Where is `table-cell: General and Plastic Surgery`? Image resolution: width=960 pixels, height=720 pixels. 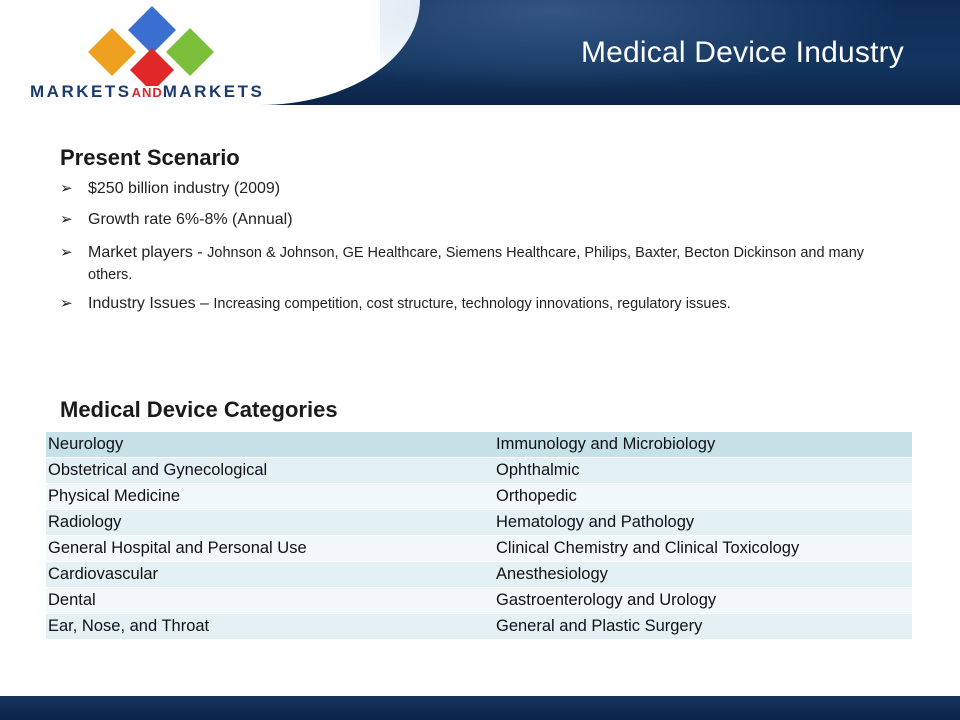 table-cell: General and Plastic Surgery is located at coordinates (703, 626).